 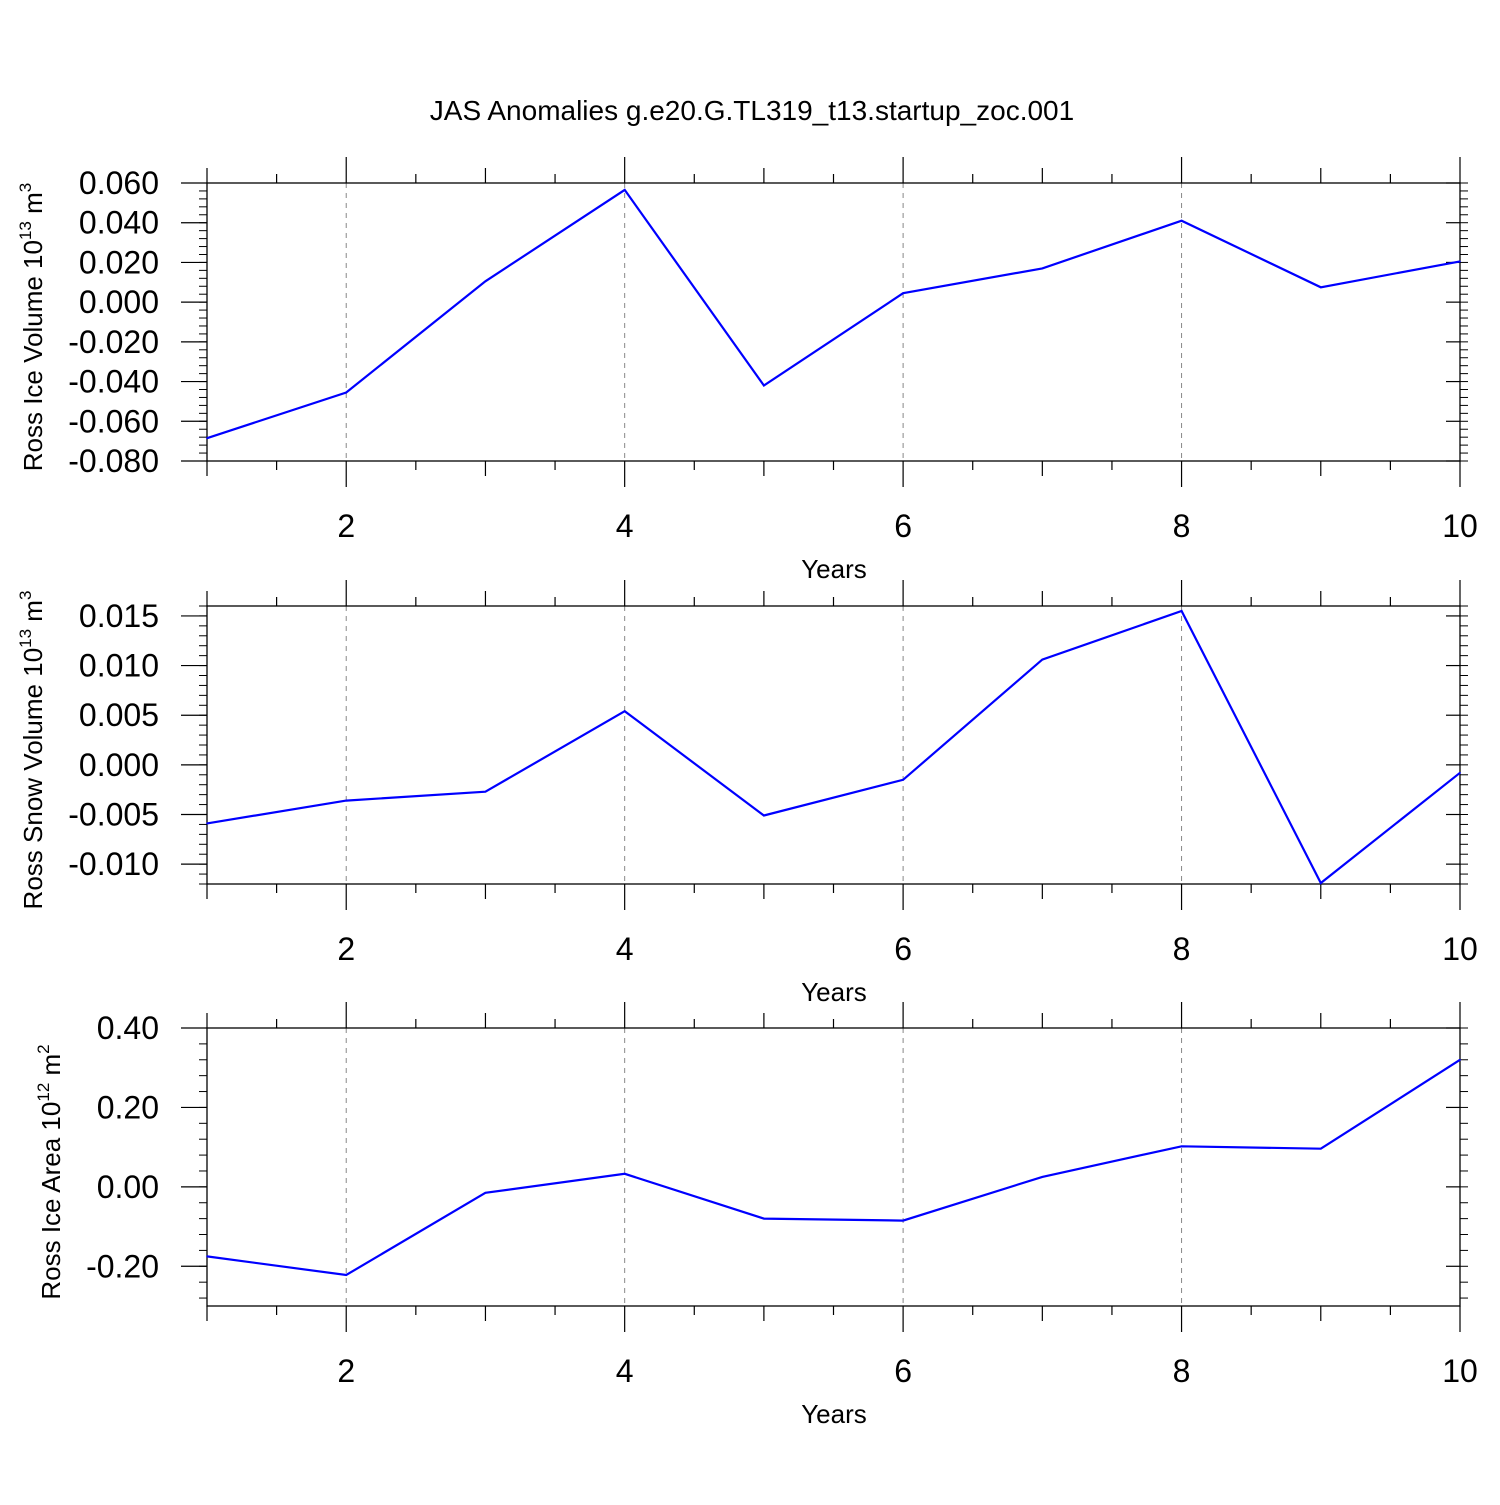 I want to click on y-tick-label: 0.020, so click(x=119, y=262).